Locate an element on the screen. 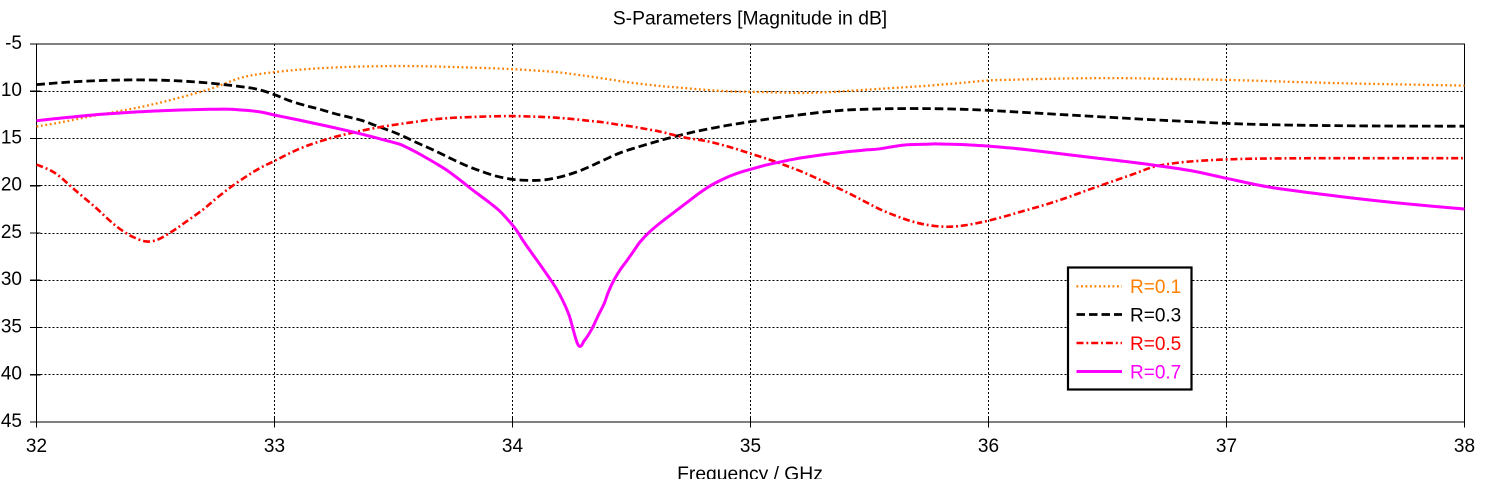  svg-text: -25 is located at coordinates (11, 232).